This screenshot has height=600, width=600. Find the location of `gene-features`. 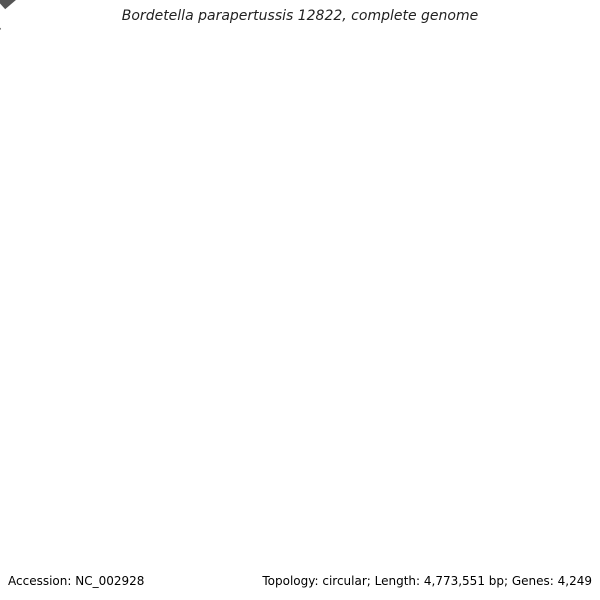

gene-features is located at coordinates (8, 5).